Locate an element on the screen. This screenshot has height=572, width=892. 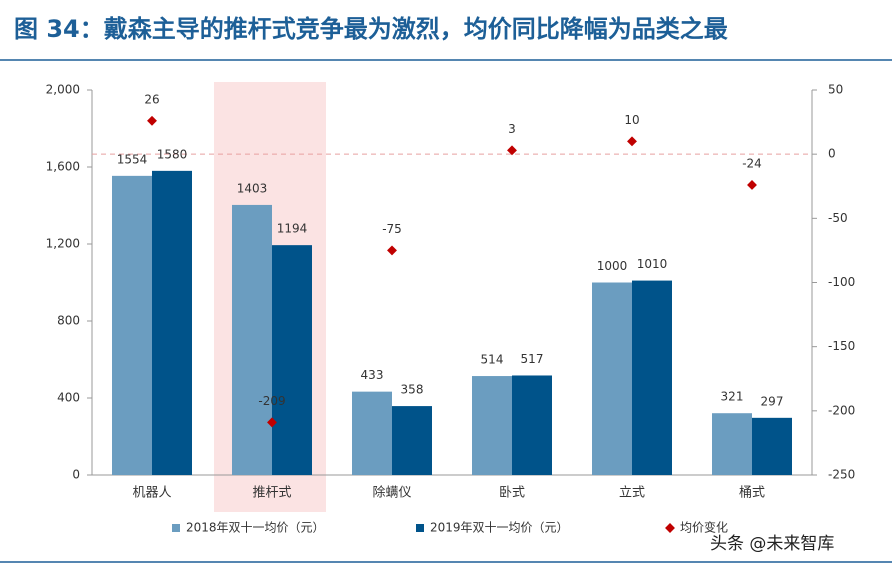
data-label: -24 is located at coordinates (752, 163).